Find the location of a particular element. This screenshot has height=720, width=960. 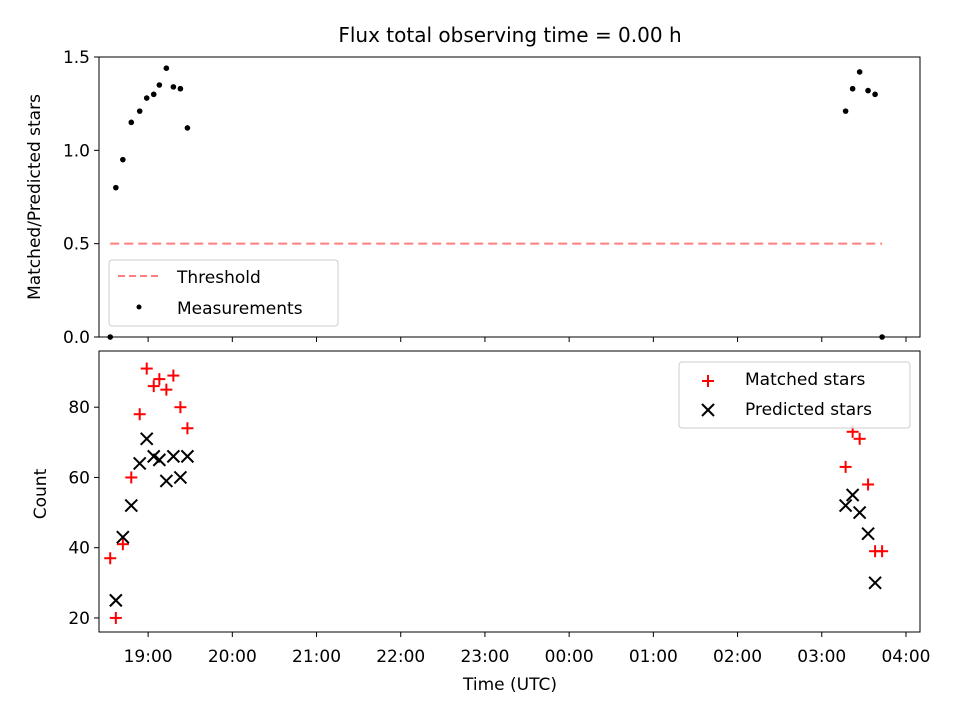

count-x-tick-label: 00:00 is located at coordinates (569, 657).